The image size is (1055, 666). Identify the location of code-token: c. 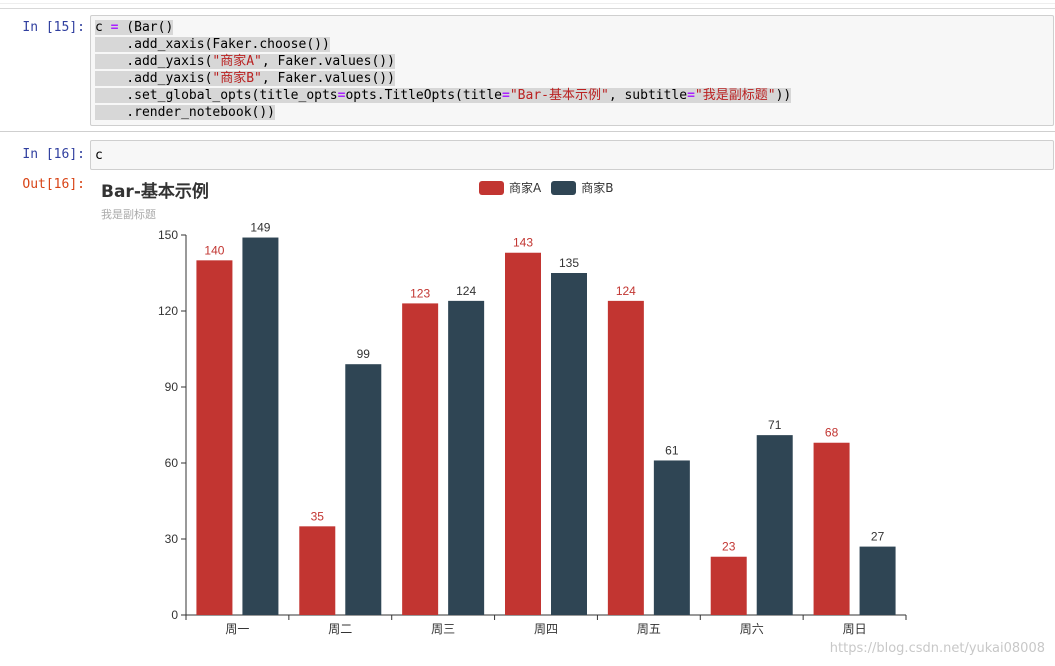
(103, 27).